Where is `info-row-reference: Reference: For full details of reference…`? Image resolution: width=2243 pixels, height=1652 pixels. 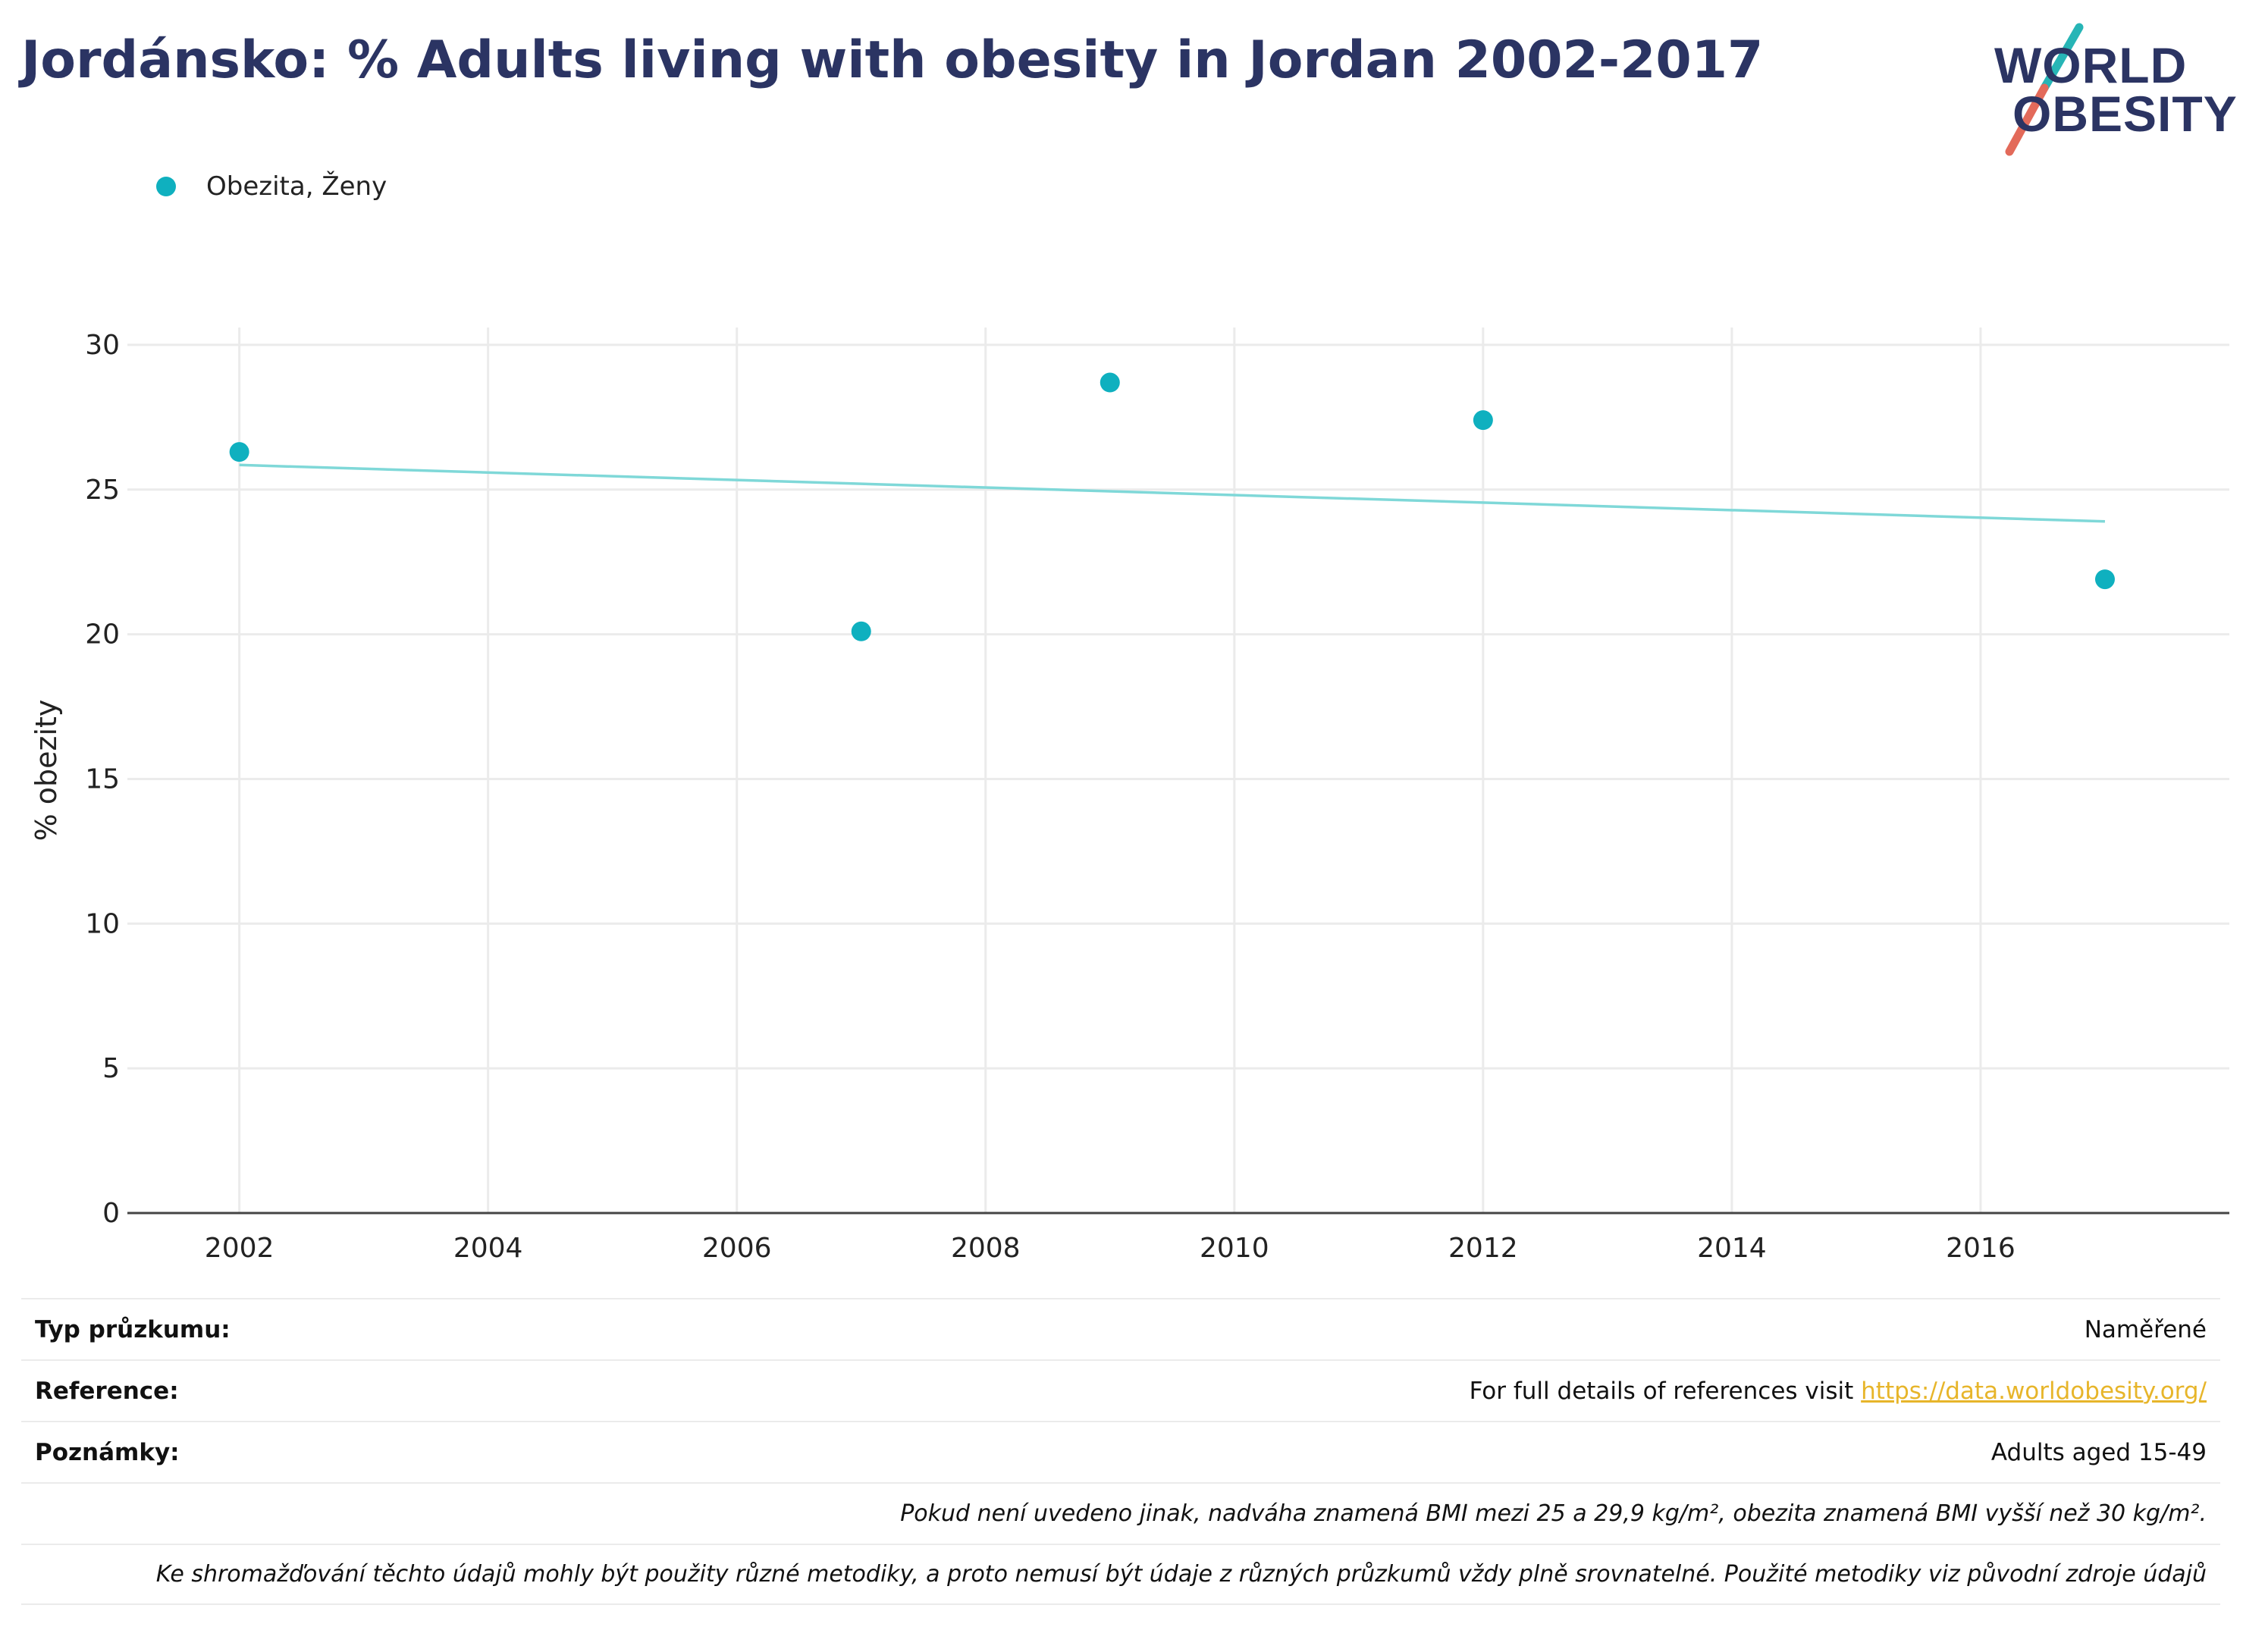 info-row-reference: Reference: For full details of reference… is located at coordinates (1120, 1390).